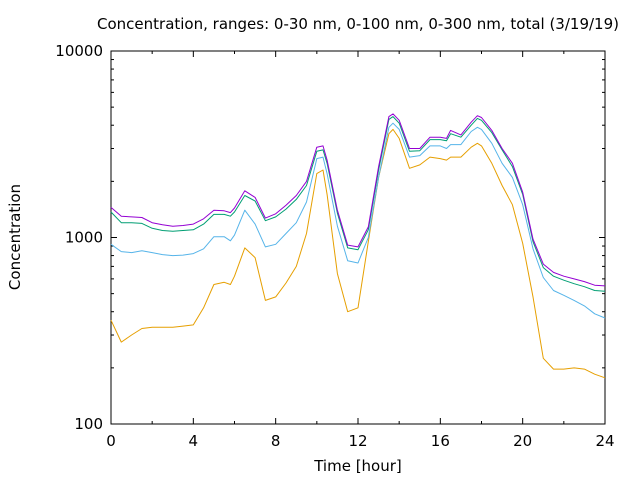 The width and height of the screenshot is (640, 480). I want to click on x-tick-label: 0, so click(111, 441).